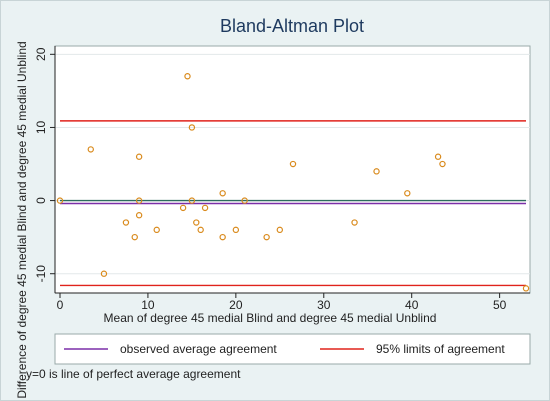 The height and width of the screenshot is (401, 550). Describe the element at coordinates (41, 200) in the screenshot. I see `y-tick-label: 0` at that location.